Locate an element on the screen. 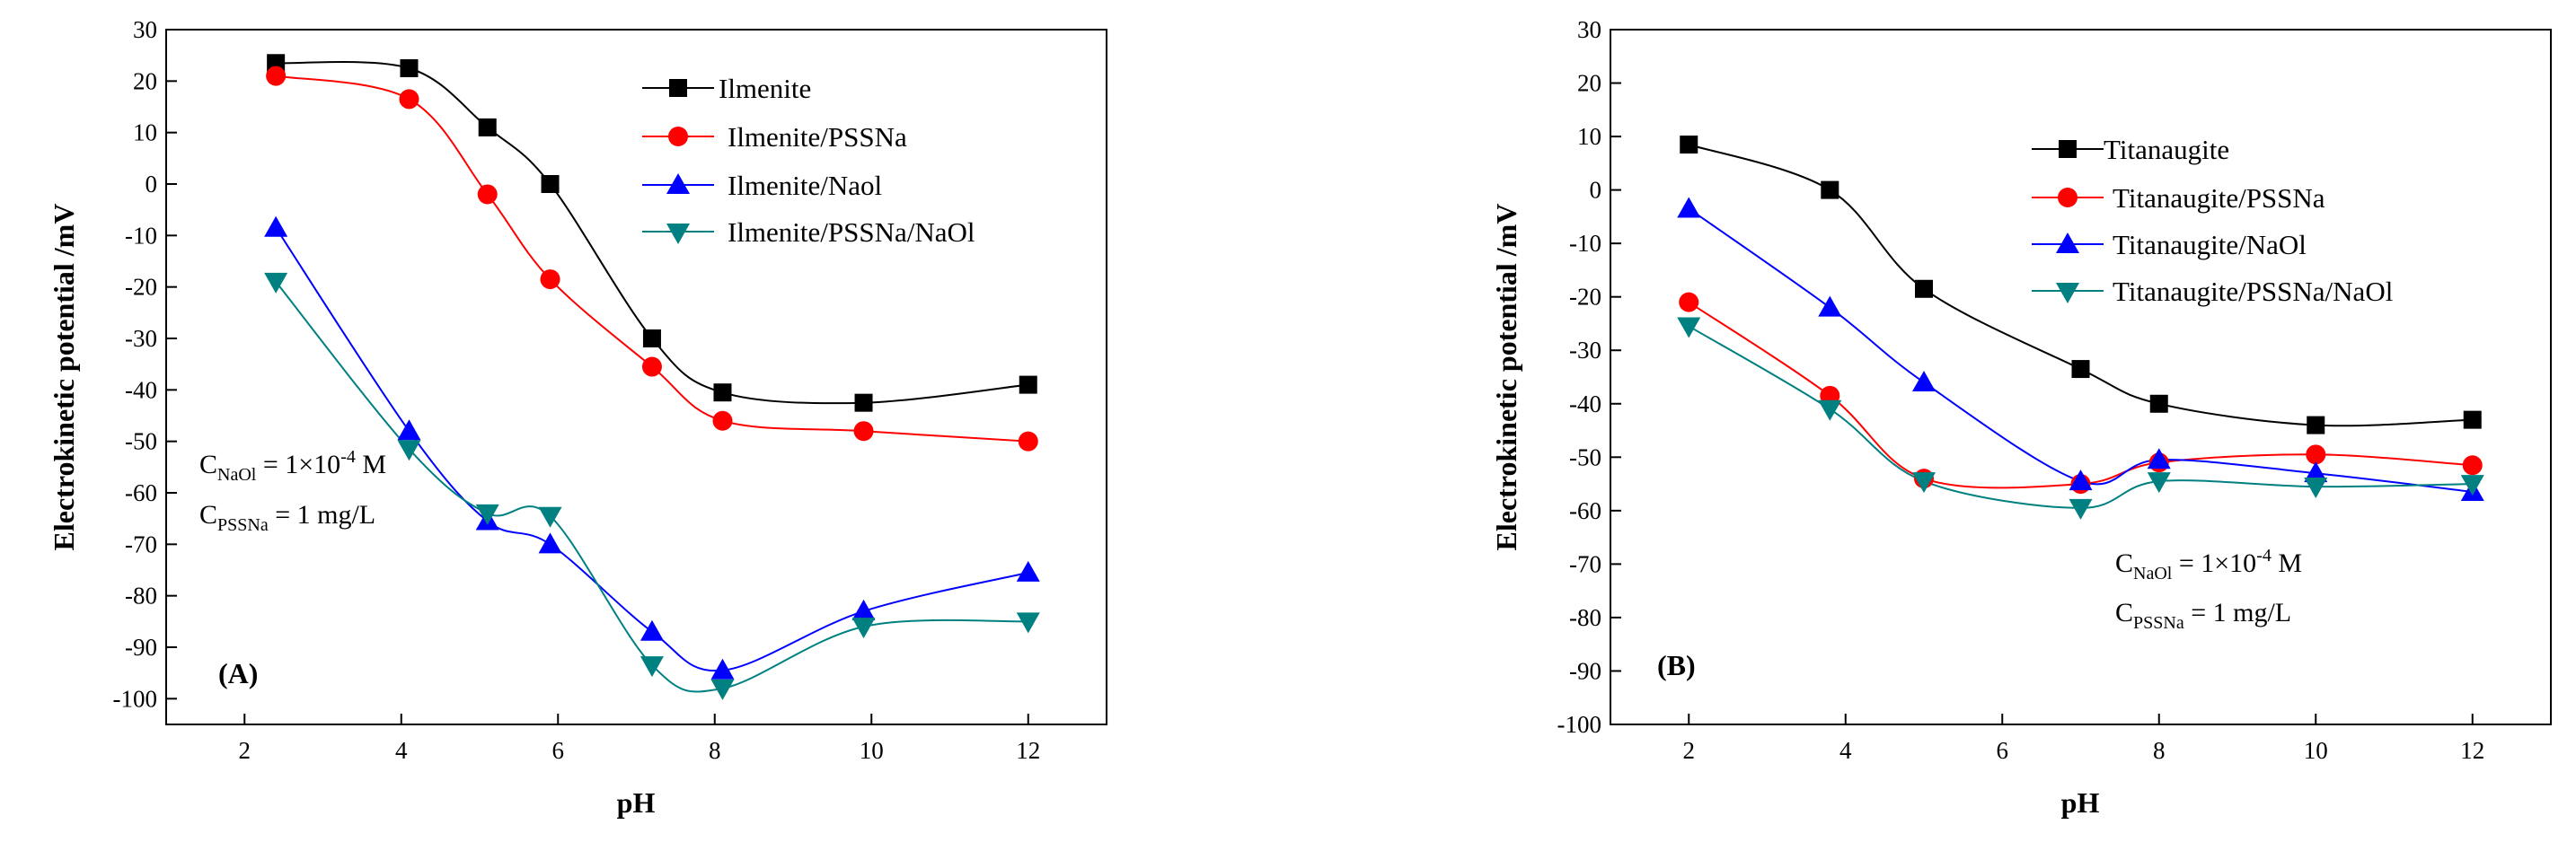 The image size is (2576, 851). series-curves is located at coordinates (2080, 326).